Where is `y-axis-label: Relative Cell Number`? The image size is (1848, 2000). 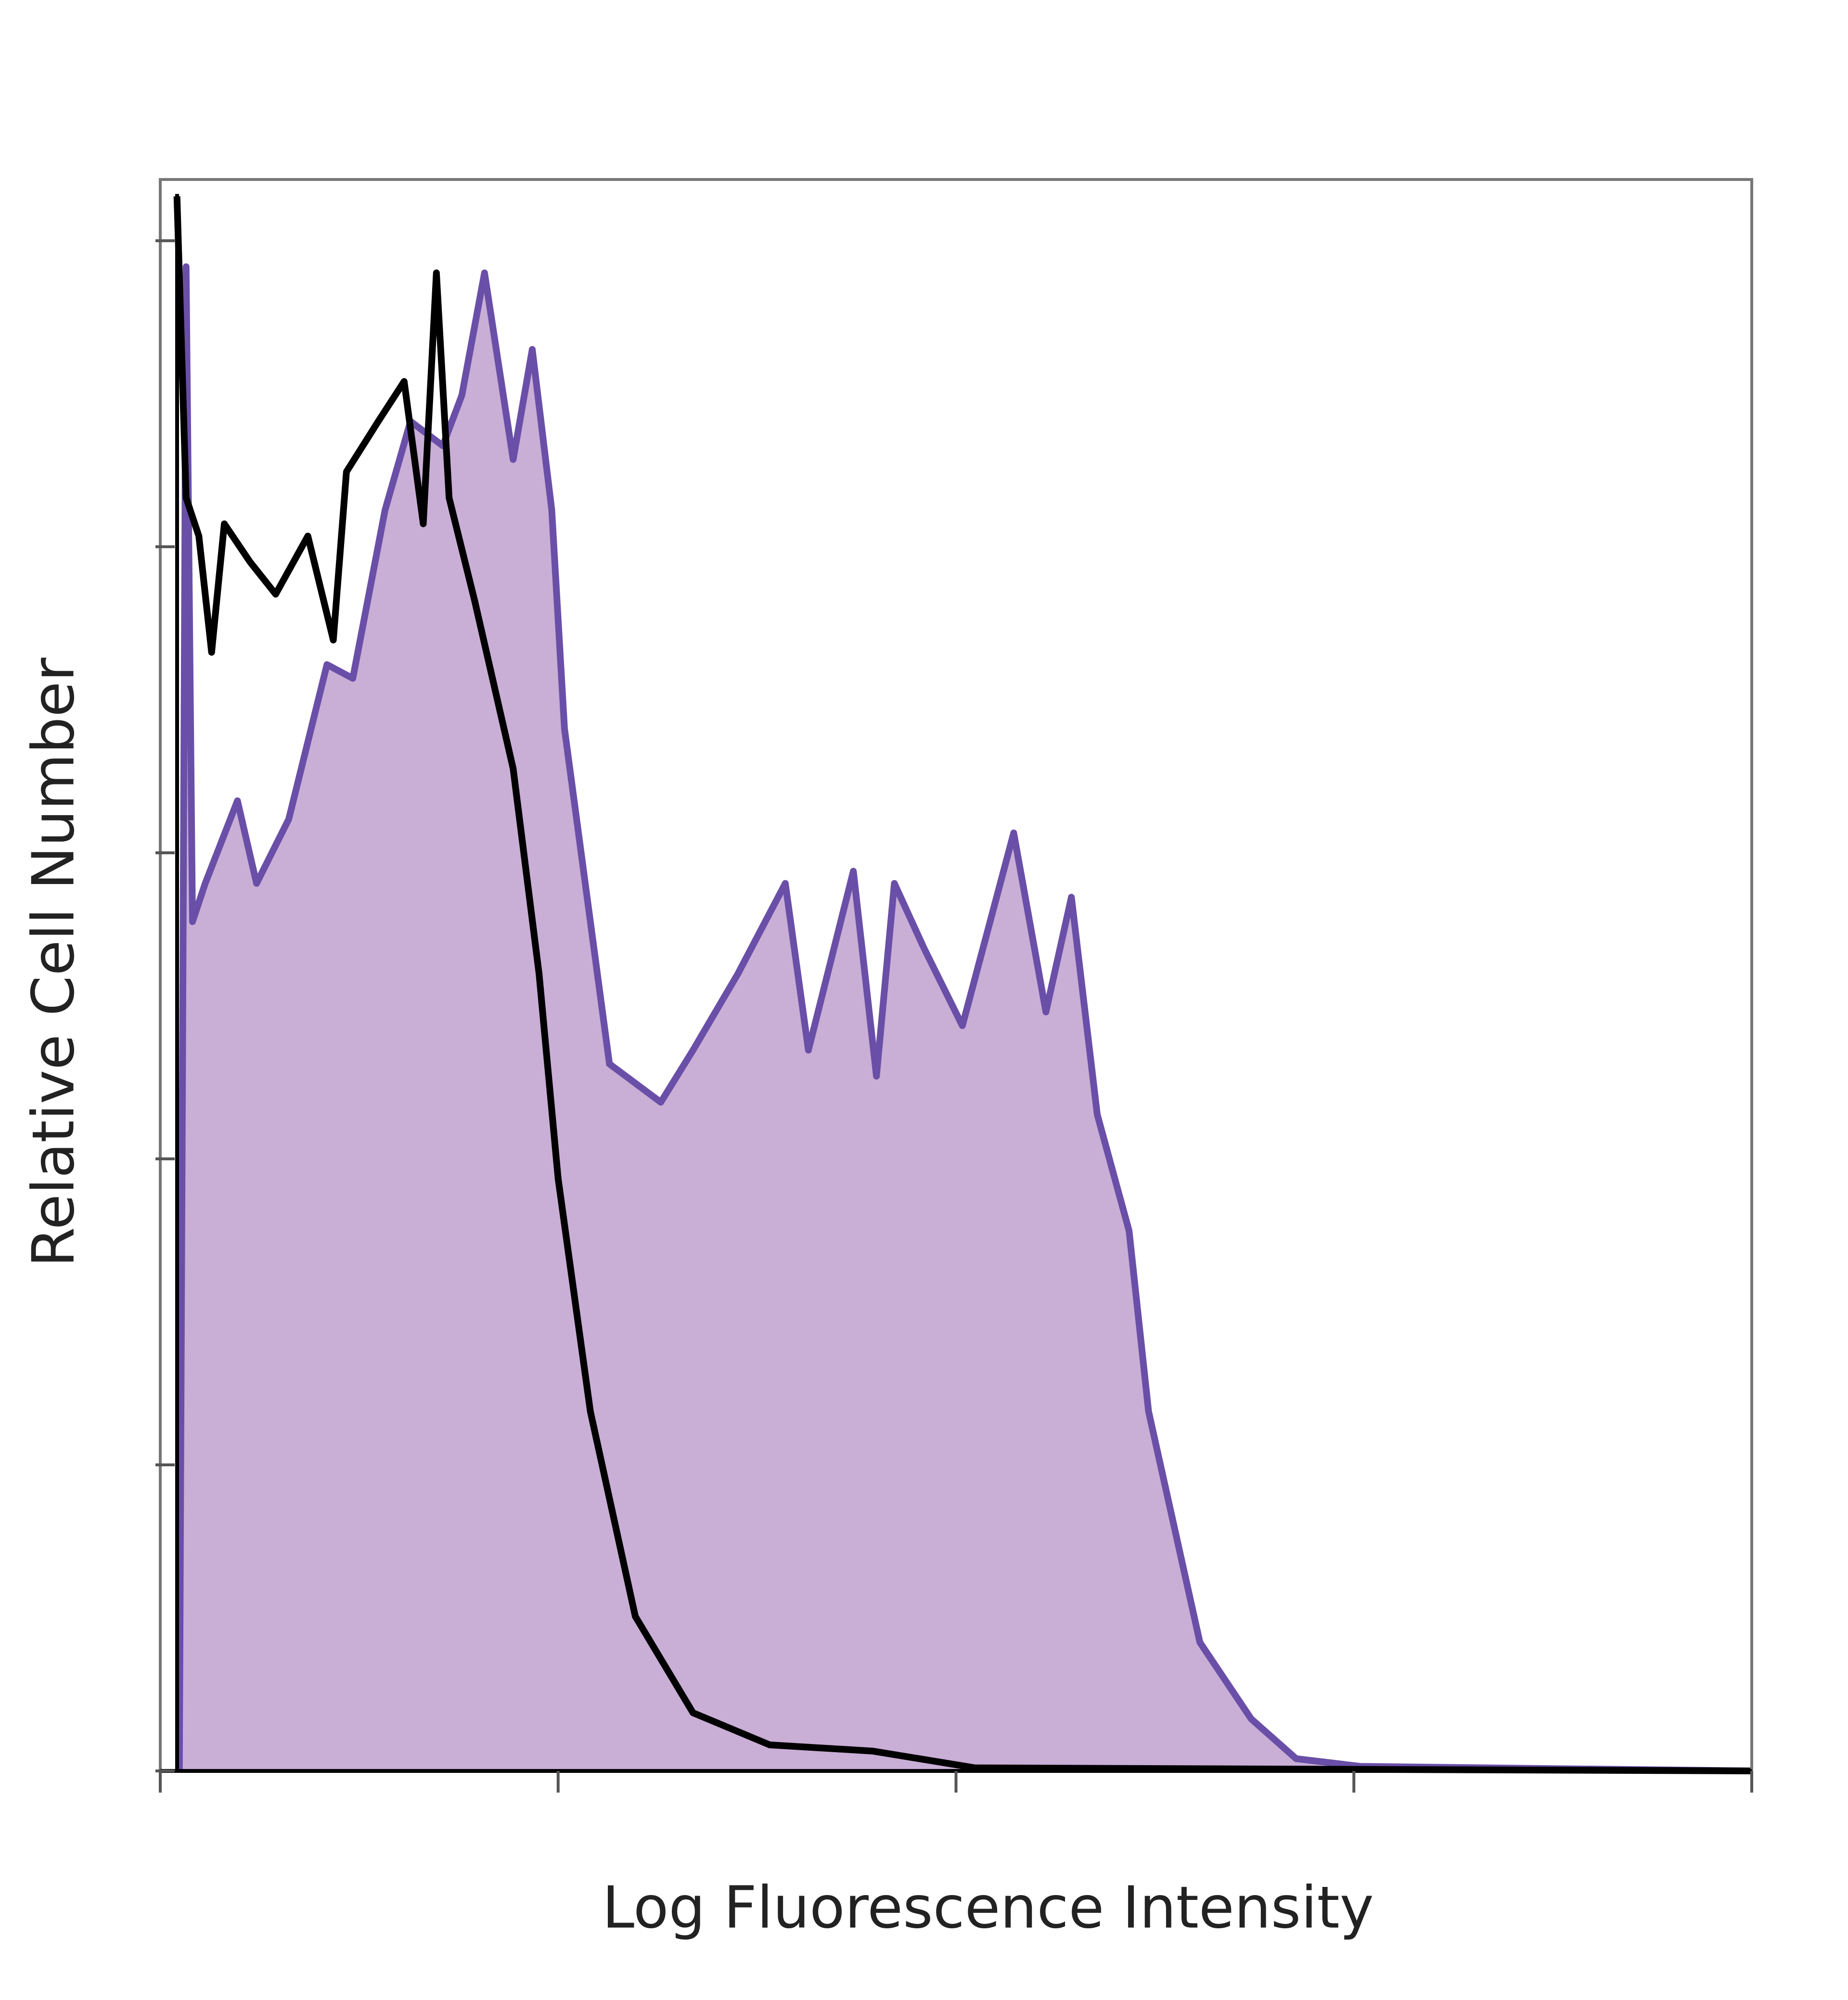 y-axis-label: Relative Cell Number is located at coordinates (54, 962).